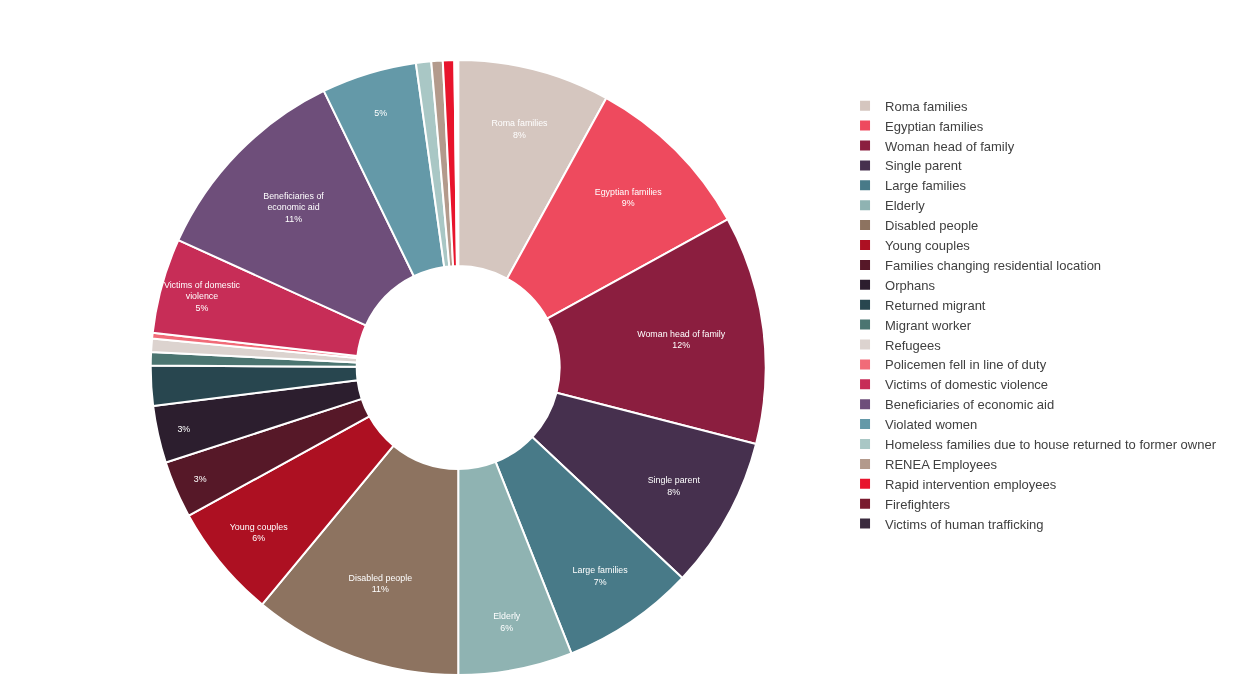  What do you see at coordinates (918, 504) in the screenshot?
I see `legend-label: Firefighters` at bounding box center [918, 504].